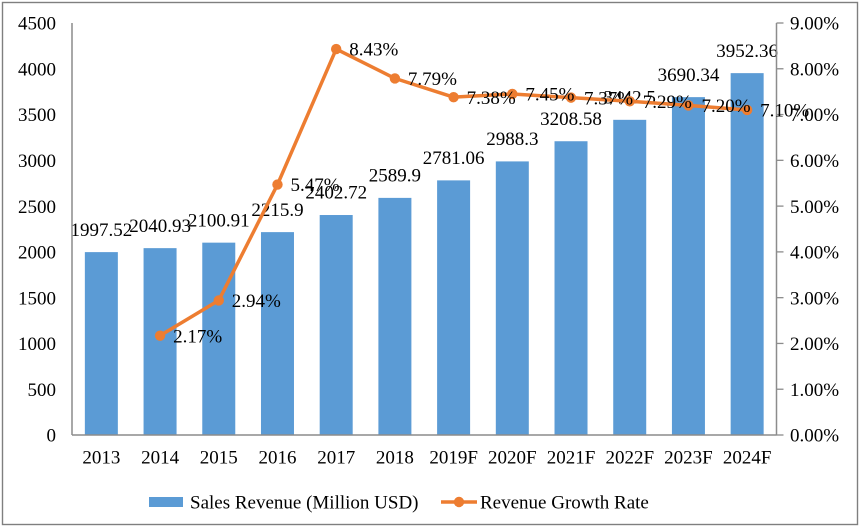 This screenshot has width=863, height=532. What do you see at coordinates (52, 436) in the screenshot?
I see `left-axis-tick-0: 0` at bounding box center [52, 436].